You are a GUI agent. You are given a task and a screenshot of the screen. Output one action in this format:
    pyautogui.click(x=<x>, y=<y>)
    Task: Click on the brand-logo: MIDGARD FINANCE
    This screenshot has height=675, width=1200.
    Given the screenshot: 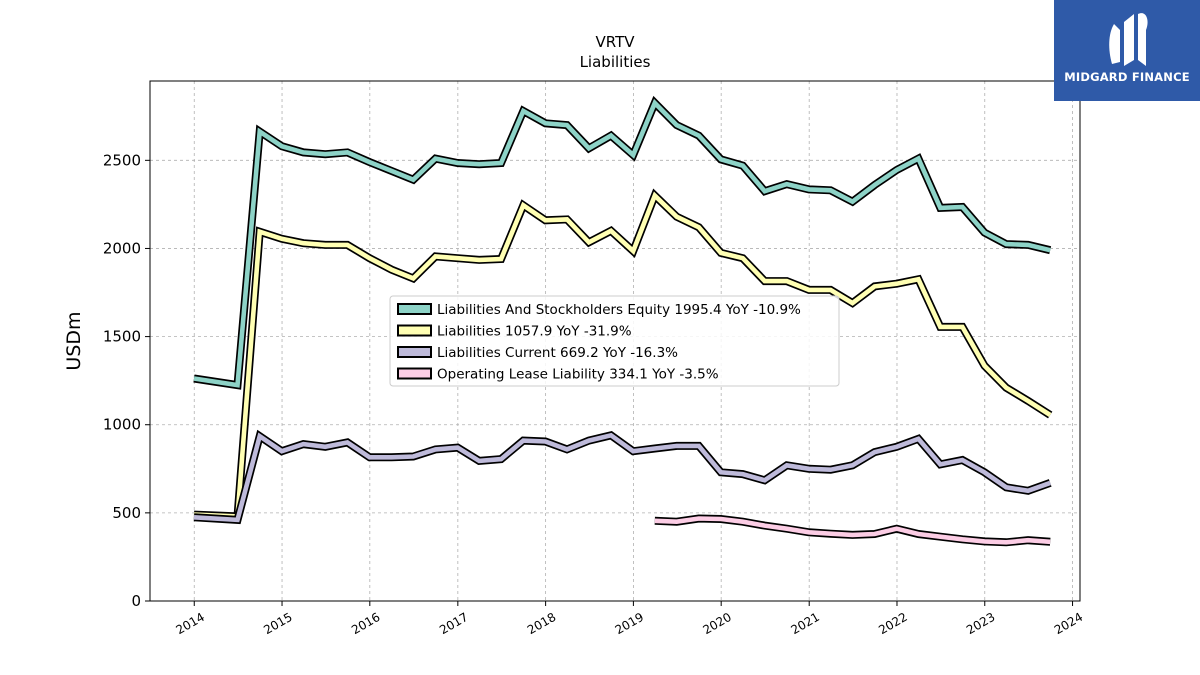 What is the action you would take?
    pyautogui.click(x=1127, y=50)
    